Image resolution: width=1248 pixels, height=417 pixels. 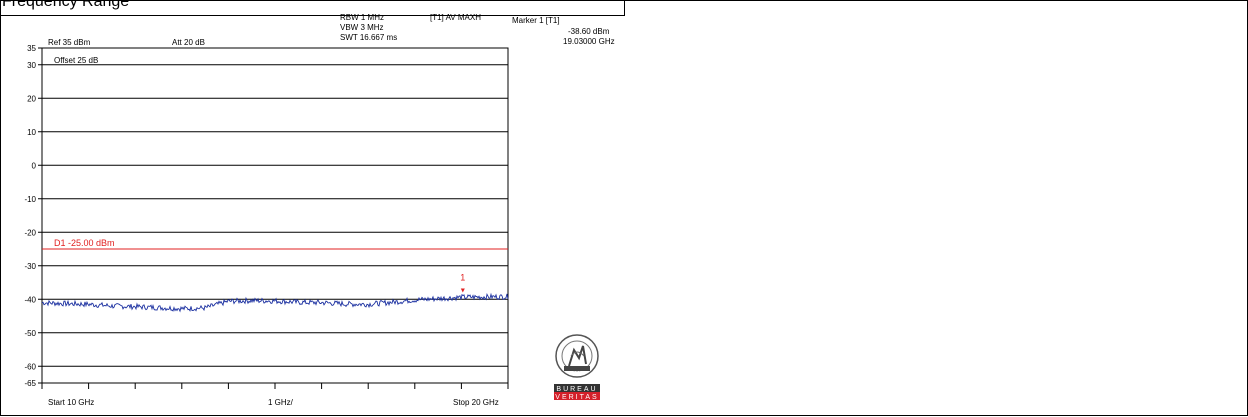 I want to click on caption-underline, so click(x=312, y=15).